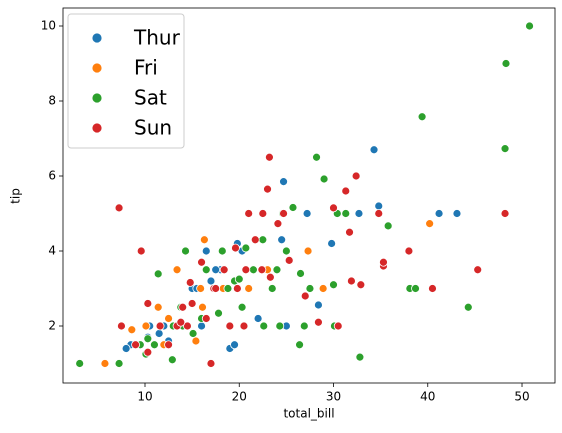 This screenshot has width=562, height=433. What do you see at coordinates (521, 397) in the screenshot?
I see `x-tick-label: 50` at bounding box center [521, 397].